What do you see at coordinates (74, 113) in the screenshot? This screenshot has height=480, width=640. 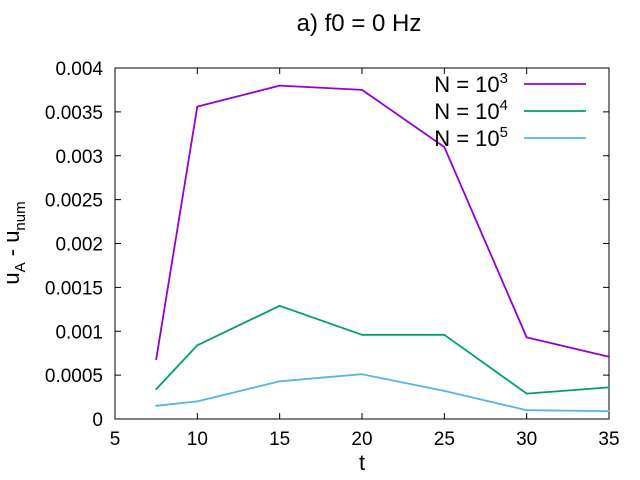 I see `y-tick-label: 0.0035` at bounding box center [74, 113].